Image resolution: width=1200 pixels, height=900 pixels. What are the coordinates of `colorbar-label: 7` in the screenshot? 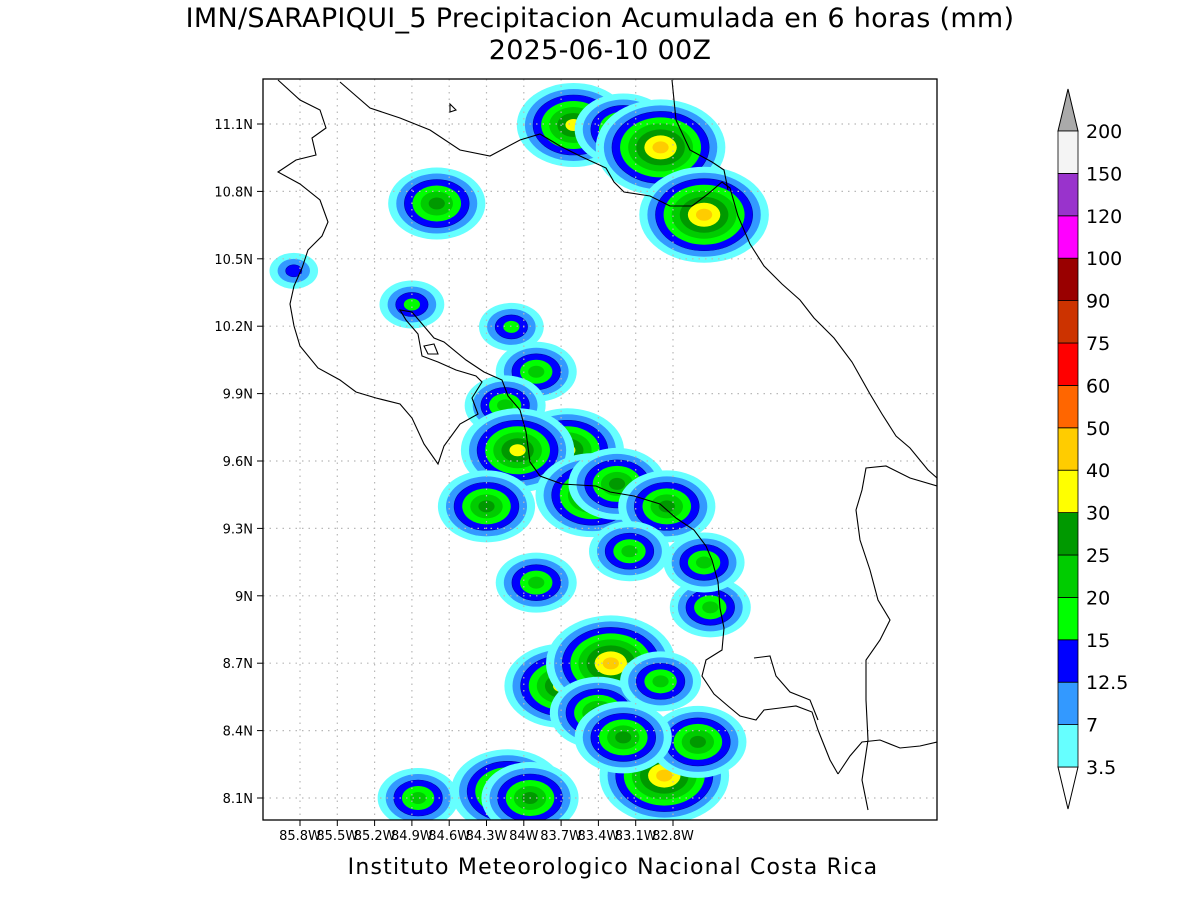 It's located at (1092, 726).